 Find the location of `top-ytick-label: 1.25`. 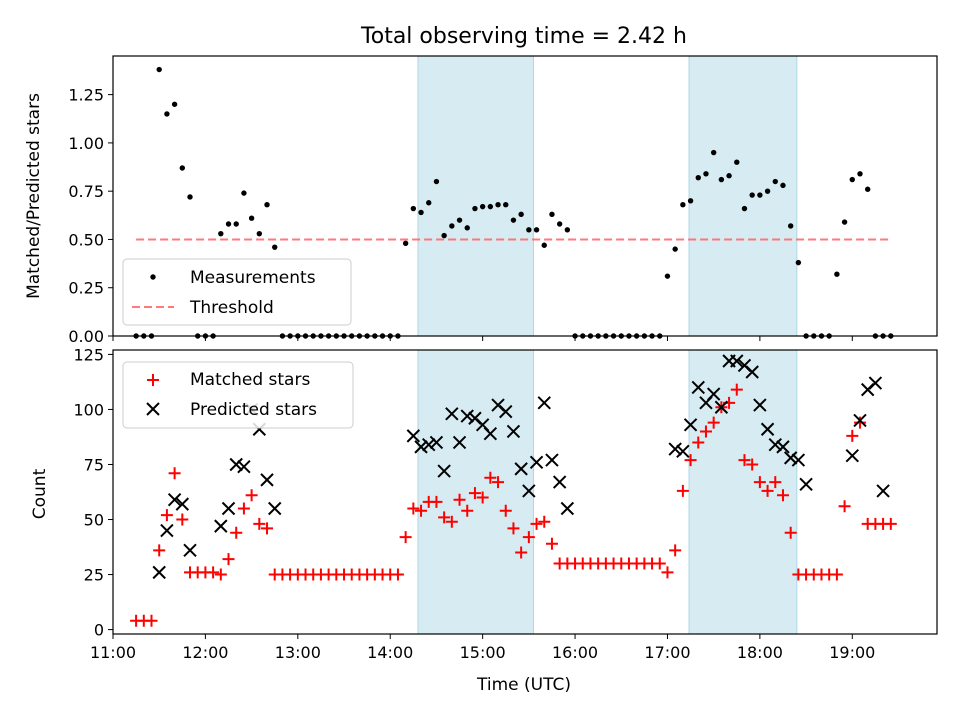

top-ytick-label: 1.25 is located at coordinates (86, 95).